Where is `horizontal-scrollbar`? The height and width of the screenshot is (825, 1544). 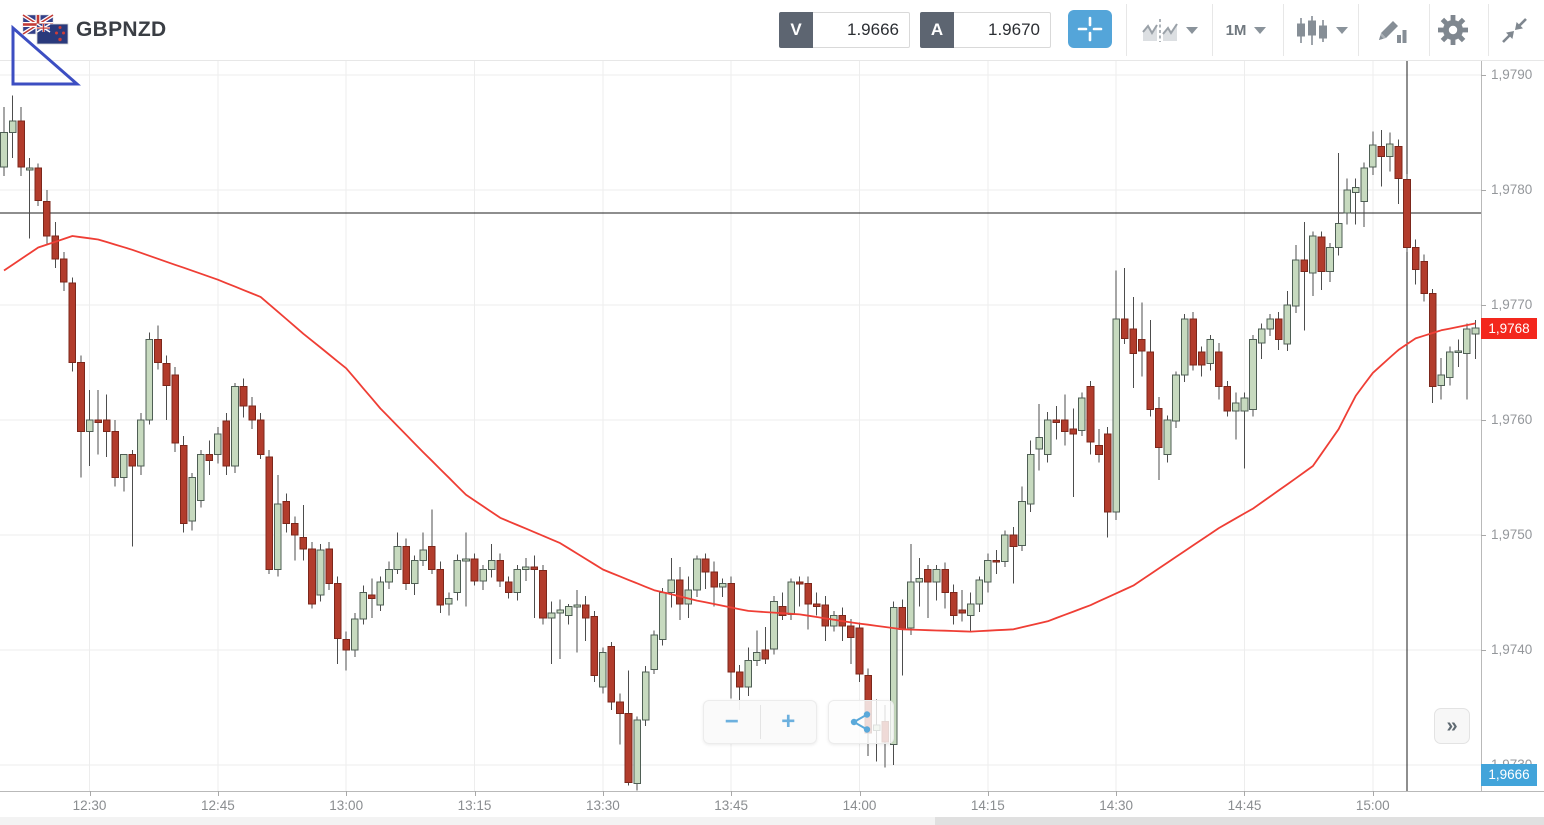
horizontal-scrollbar is located at coordinates (772, 821).